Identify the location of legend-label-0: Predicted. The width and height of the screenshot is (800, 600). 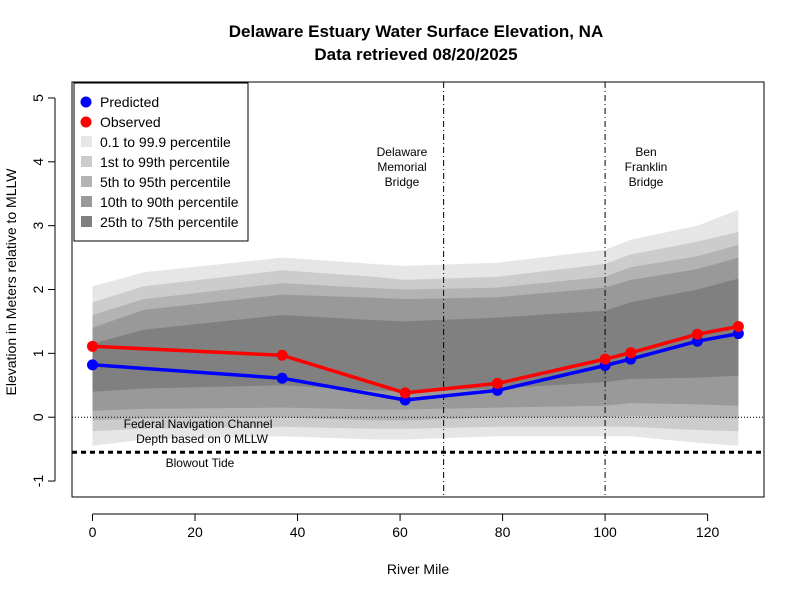
(129, 102).